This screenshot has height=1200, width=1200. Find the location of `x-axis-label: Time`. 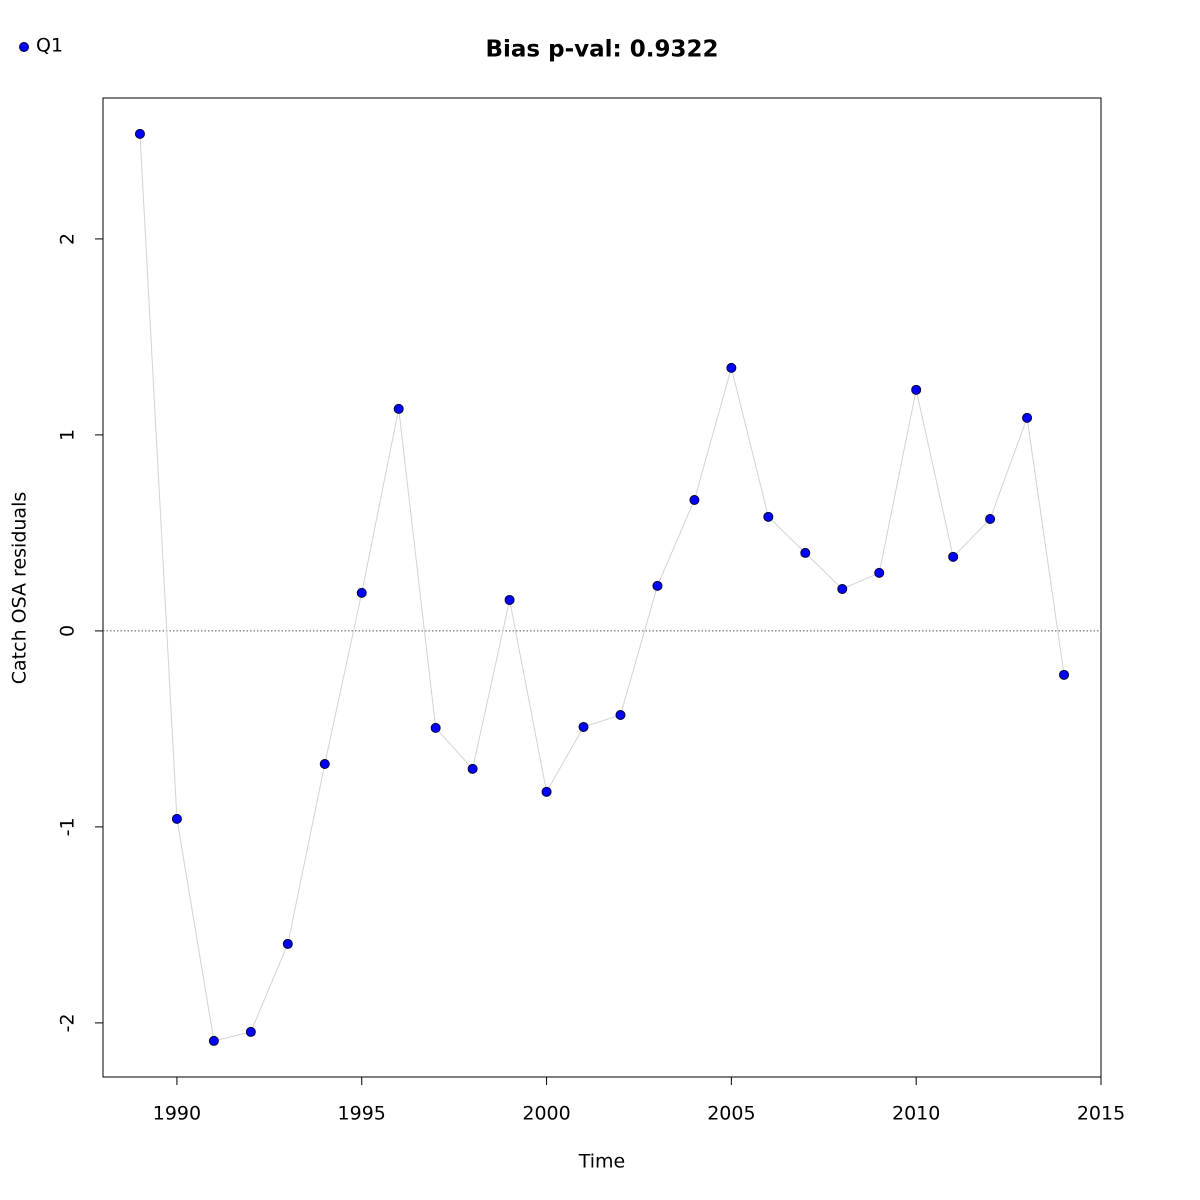

x-axis-label: Time is located at coordinates (602, 1162).